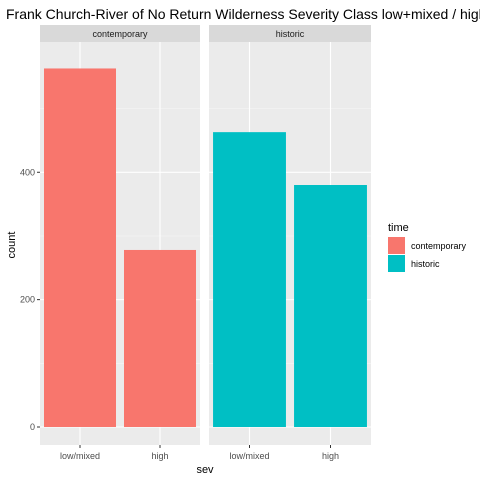  What do you see at coordinates (396, 245) in the screenshot?
I see `legend-swatch-contemporary` at bounding box center [396, 245].